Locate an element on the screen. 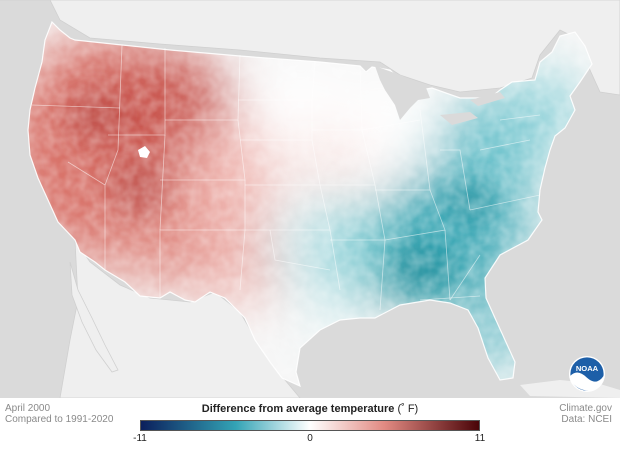  great-lakes is located at coordinates (440, 95).